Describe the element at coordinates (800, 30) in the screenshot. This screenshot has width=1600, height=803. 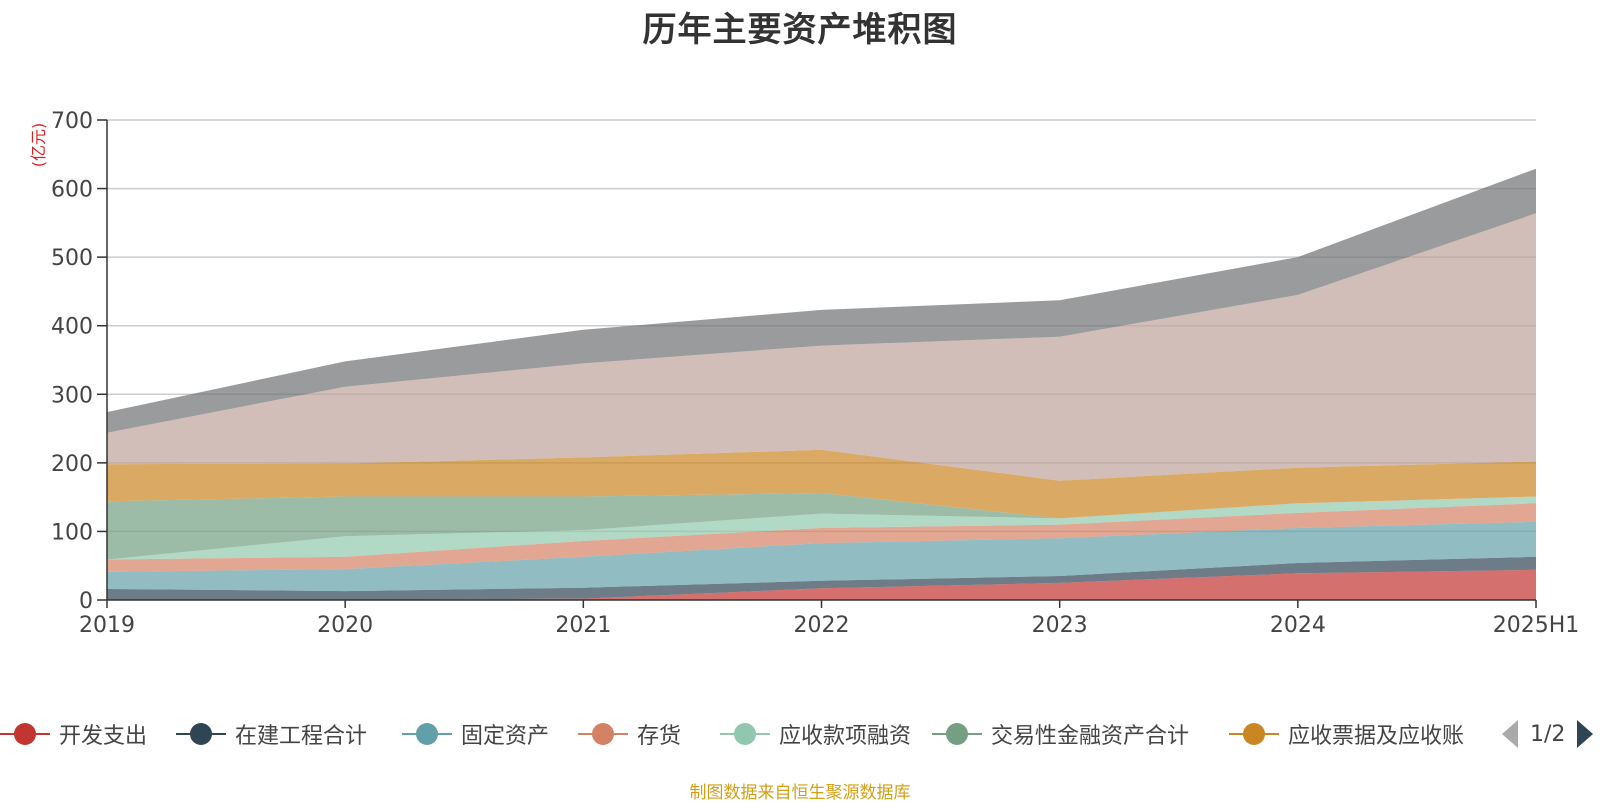
I see `chart-title: 历年主要资产堆积图` at that location.